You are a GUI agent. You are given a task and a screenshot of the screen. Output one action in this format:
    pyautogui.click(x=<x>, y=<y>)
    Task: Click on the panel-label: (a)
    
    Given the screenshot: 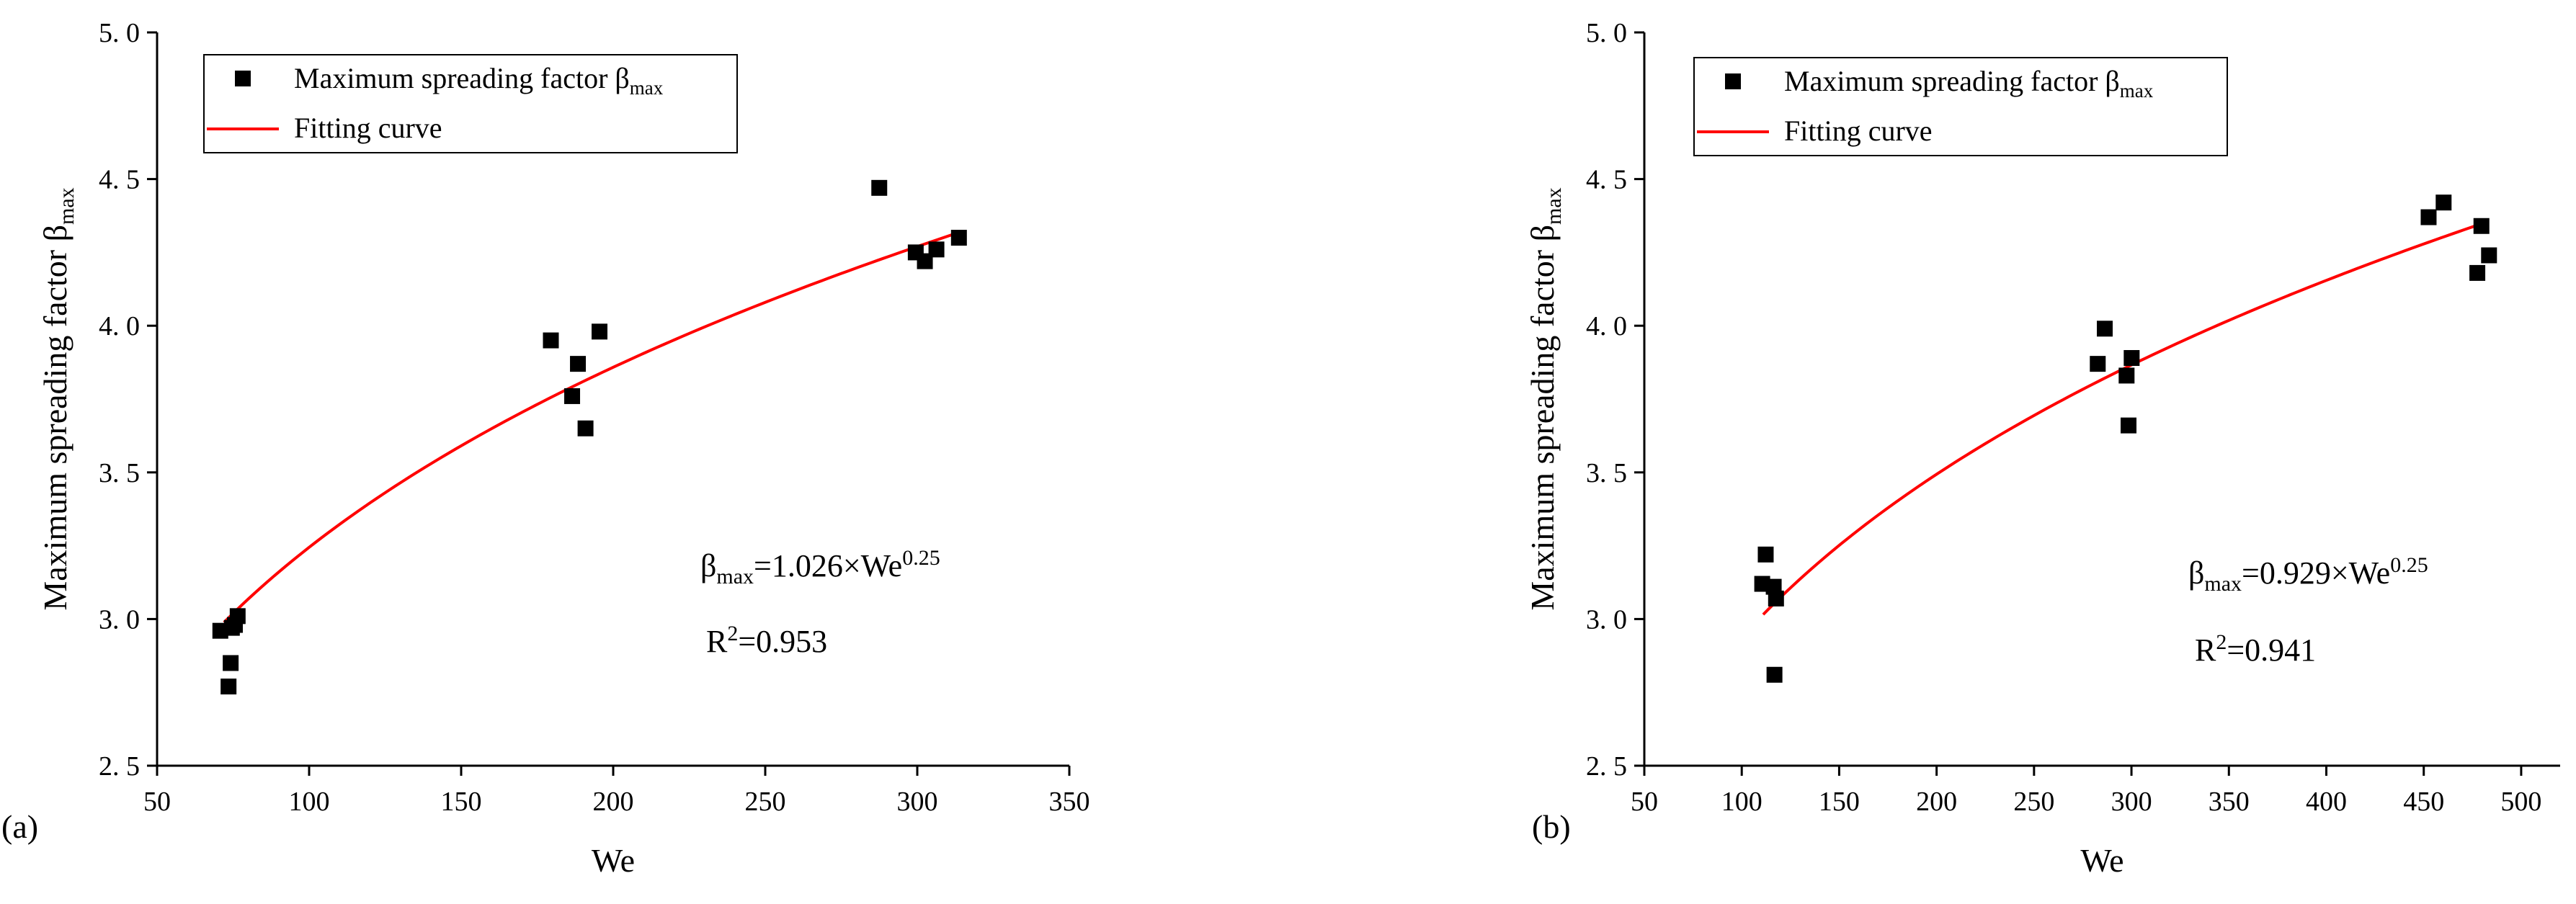 What is the action you would take?
    pyautogui.click(x=19, y=826)
    